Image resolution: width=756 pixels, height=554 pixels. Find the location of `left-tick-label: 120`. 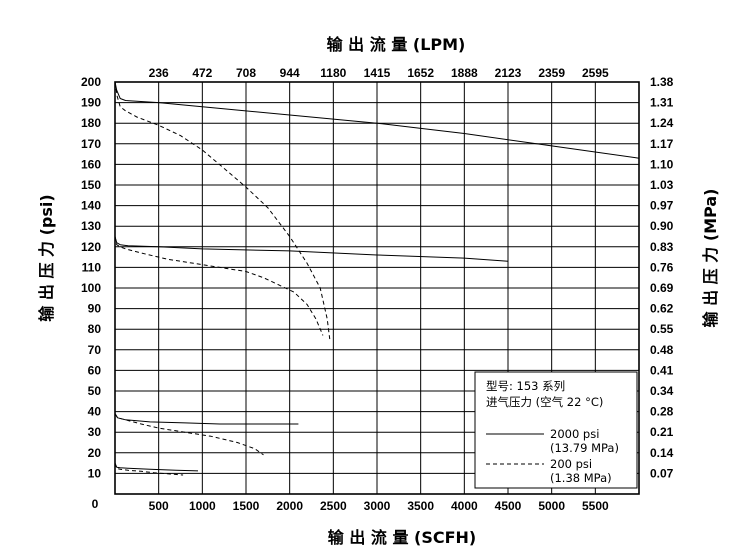

left-tick-label: 120 is located at coordinates (91, 247).